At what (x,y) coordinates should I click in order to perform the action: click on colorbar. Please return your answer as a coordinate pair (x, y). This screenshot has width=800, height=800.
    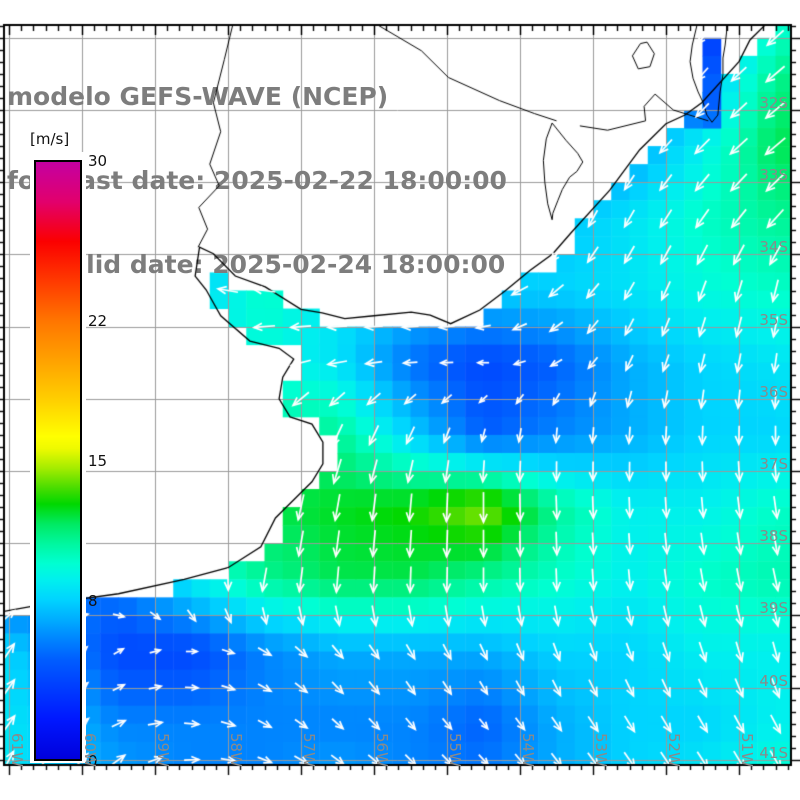
    Looking at the image, I should click on (58, 457).